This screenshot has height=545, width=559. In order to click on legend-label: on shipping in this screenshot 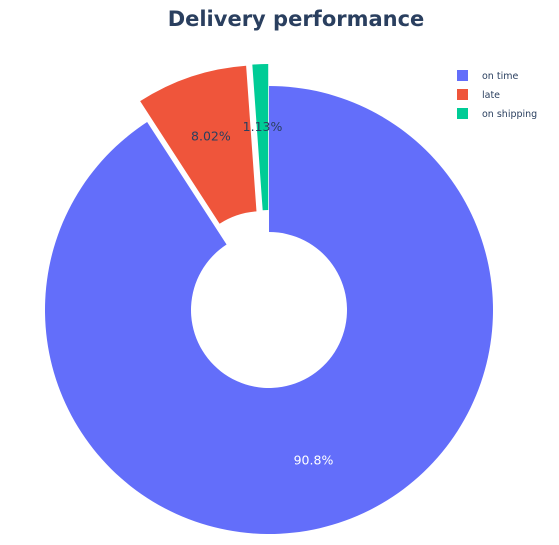, I will do `click(509, 114)`.